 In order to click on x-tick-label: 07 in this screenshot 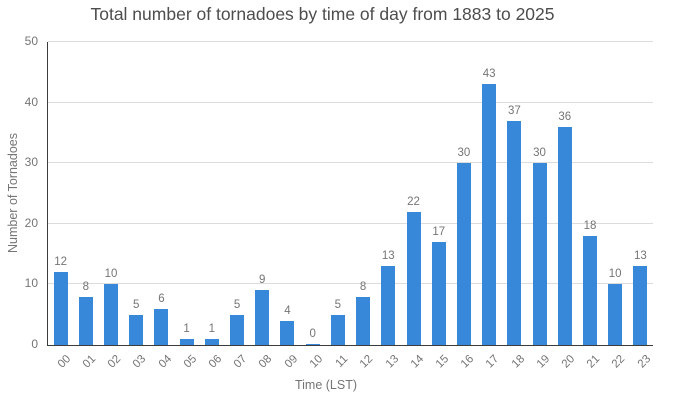, I will do `click(241, 362)`.